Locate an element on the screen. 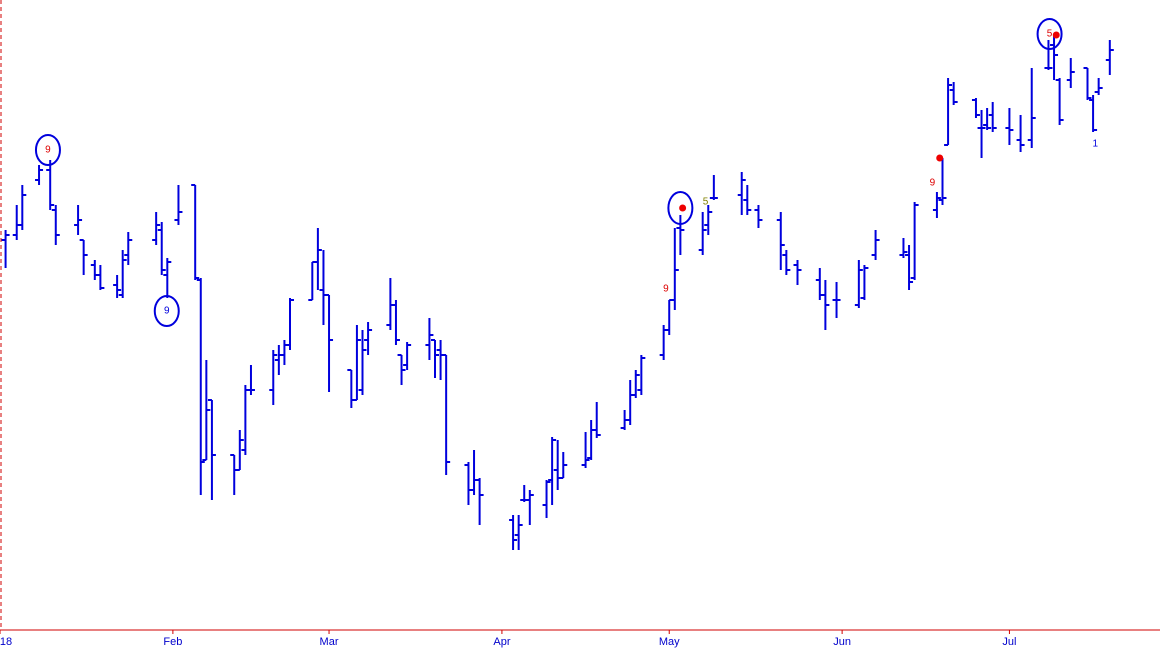 This screenshot has height=661, width=1160. x-tick-label: 18 is located at coordinates (6, 642).